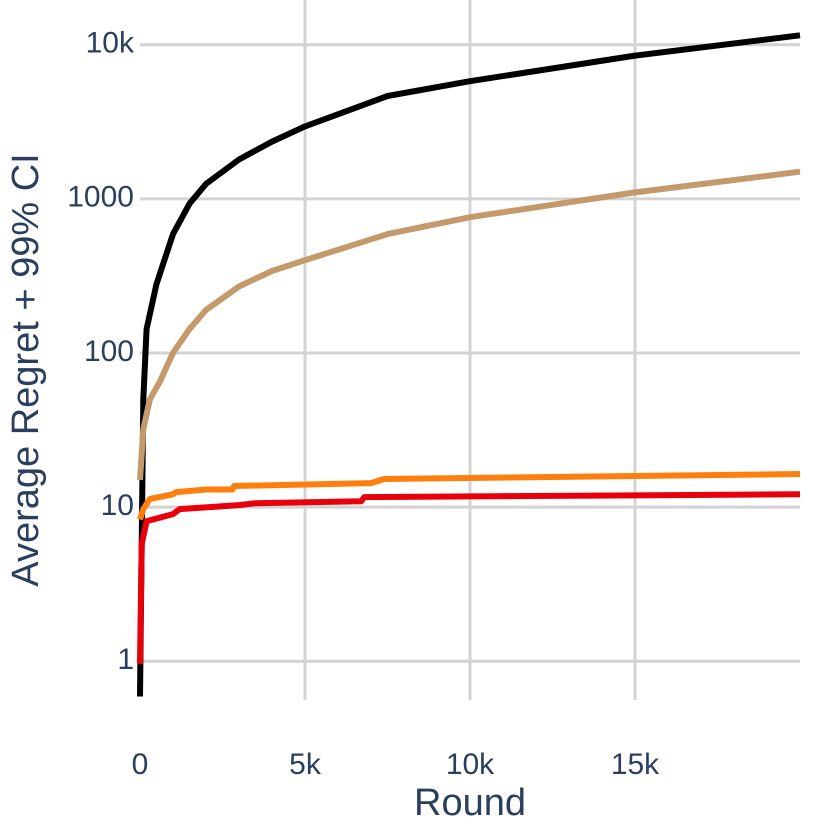 The height and width of the screenshot is (830, 830). I want to click on y-tick-label: 1000, so click(100, 197).